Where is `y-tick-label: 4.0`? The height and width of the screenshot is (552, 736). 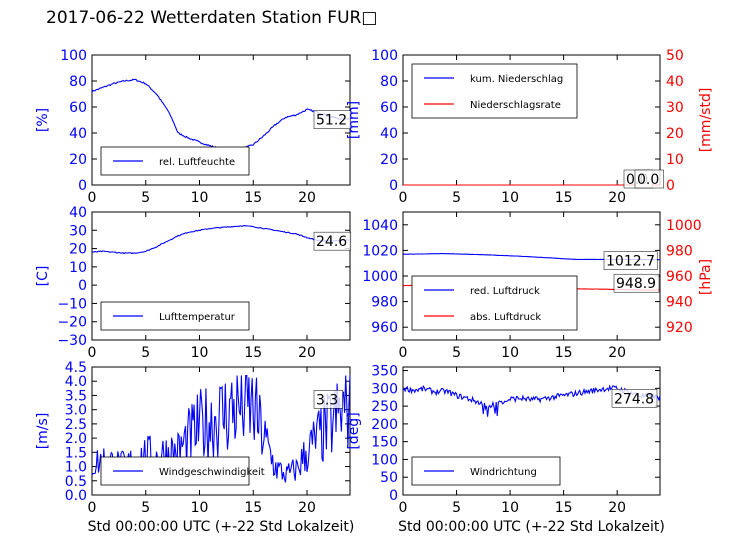
y-tick-label: 4.0 is located at coordinates (76, 382).